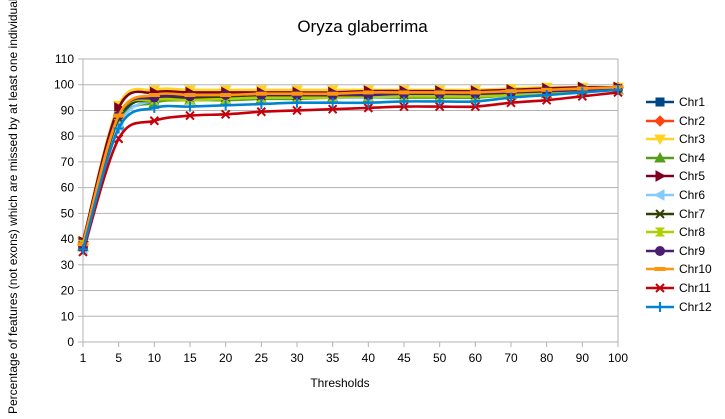 Image resolution: width=725 pixels, height=419 pixels. I want to click on legend-item: Chr6, so click(684, 197).